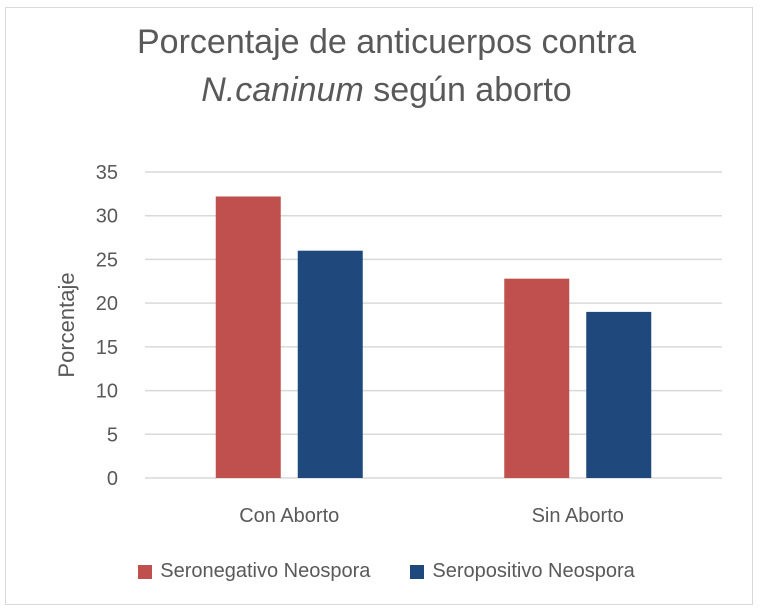 The height and width of the screenshot is (611, 773). I want to click on x-axis-ticks: Con Aborto Sin Aborto, so click(431, 516).